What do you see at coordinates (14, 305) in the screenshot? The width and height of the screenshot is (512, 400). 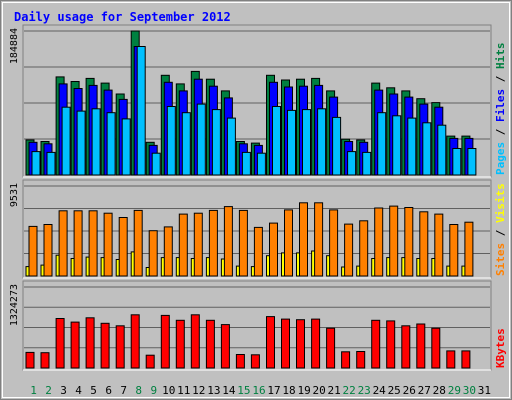 I see `y-max-label: 1324273` at bounding box center [14, 305].